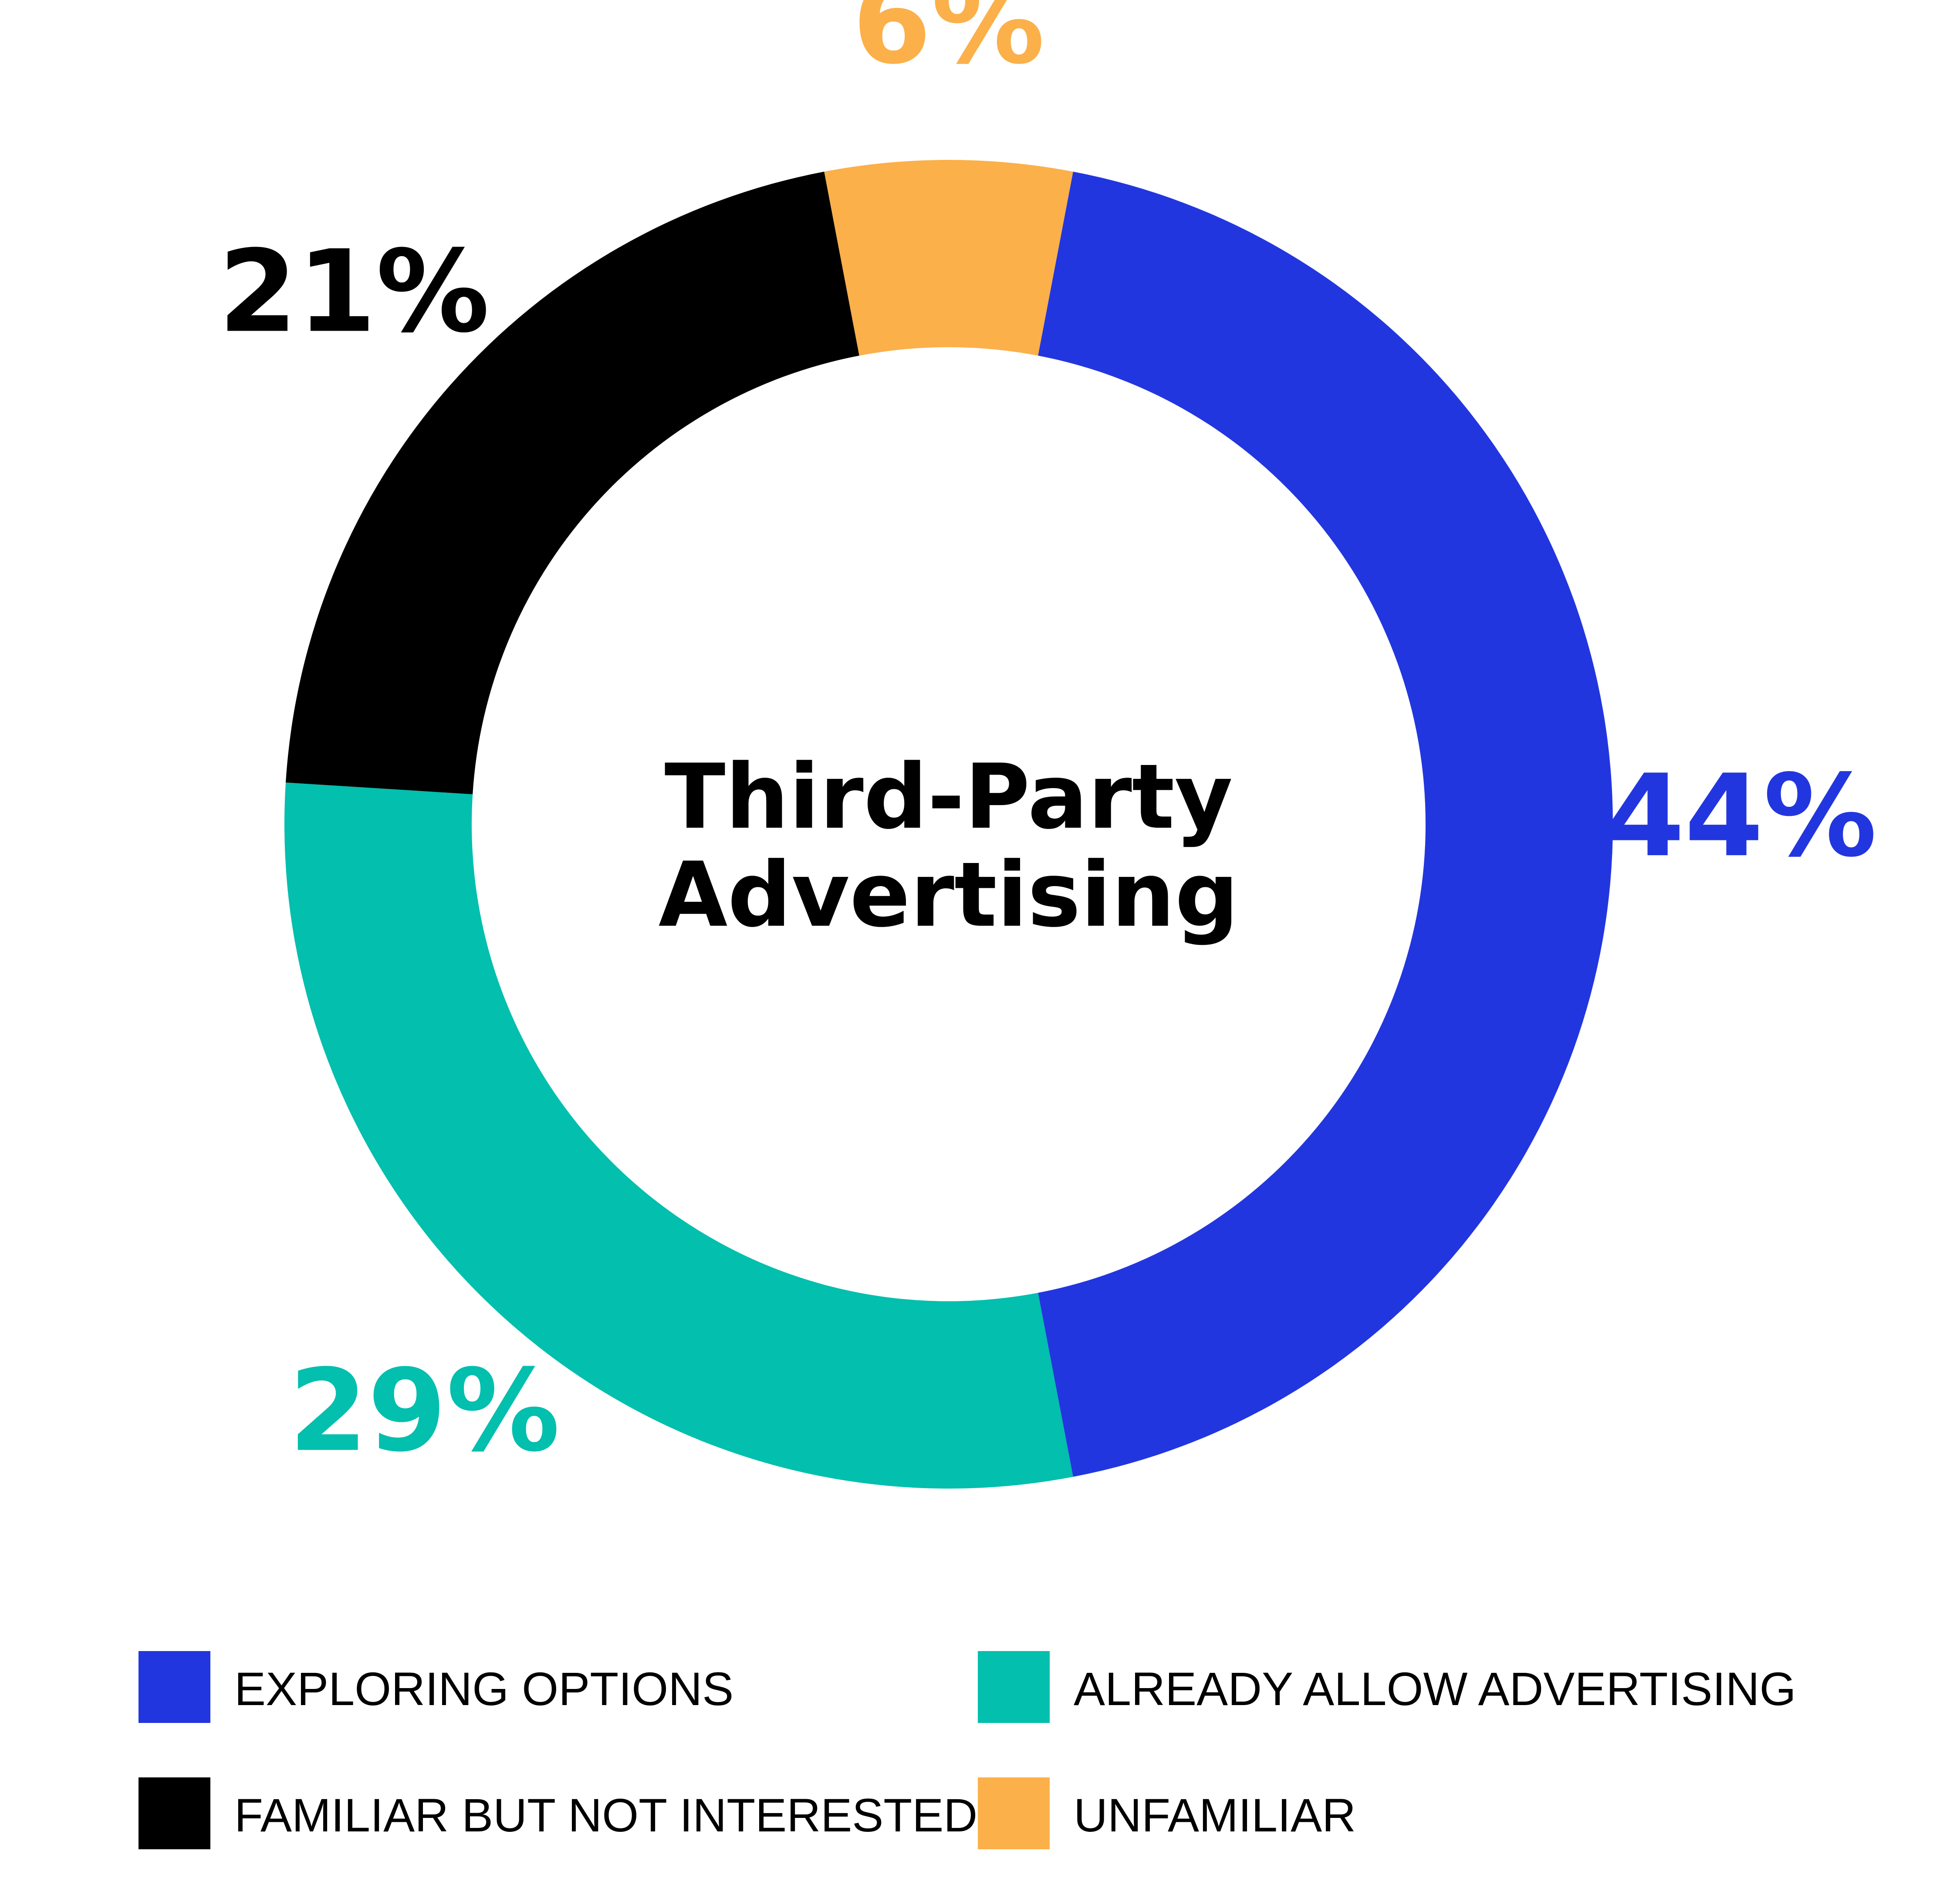 The width and height of the screenshot is (1960, 1885). Describe the element at coordinates (949, 797) in the screenshot. I see `chart-title-line-1: Third-Party` at that location.